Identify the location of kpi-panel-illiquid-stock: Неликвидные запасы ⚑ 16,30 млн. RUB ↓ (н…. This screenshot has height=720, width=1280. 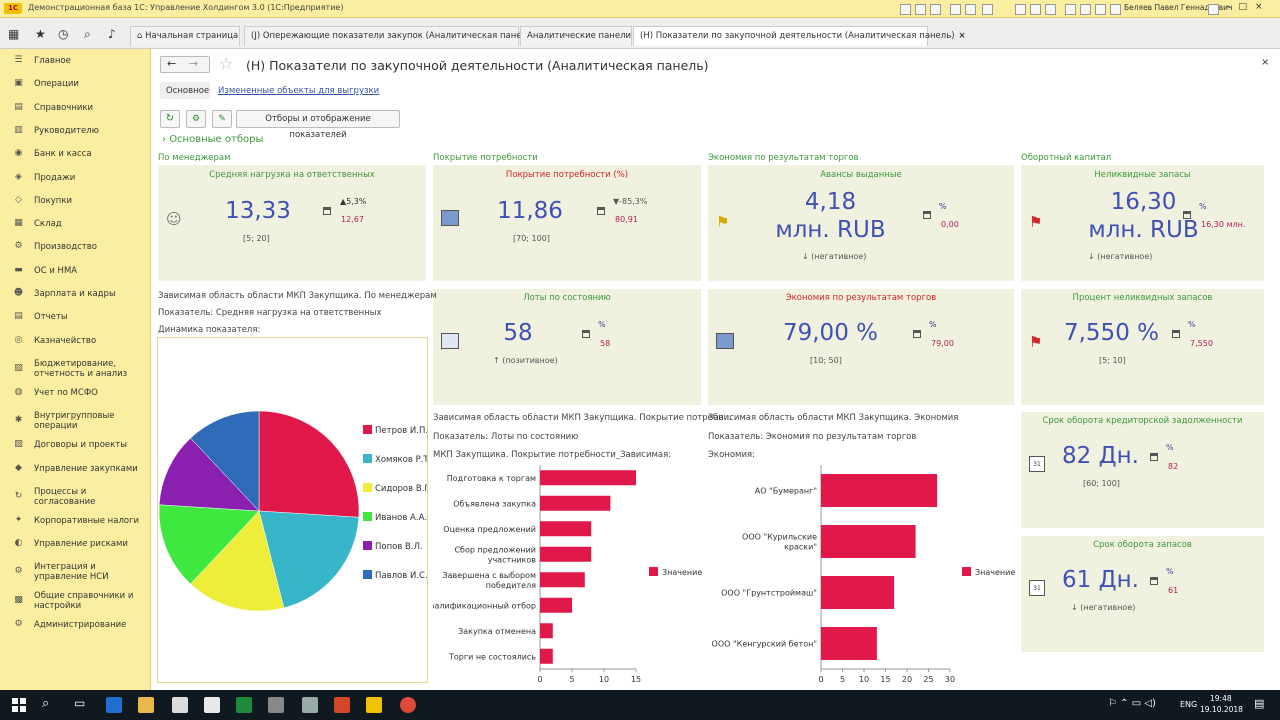
(1142, 223).